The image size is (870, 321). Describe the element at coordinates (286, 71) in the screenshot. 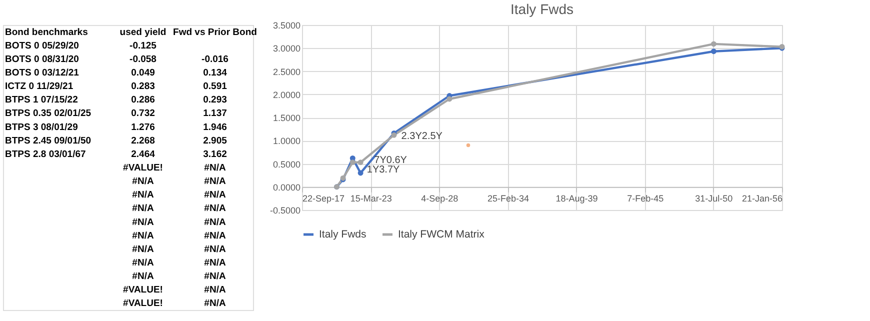

I see `y-tick-label: 2.5000` at that location.